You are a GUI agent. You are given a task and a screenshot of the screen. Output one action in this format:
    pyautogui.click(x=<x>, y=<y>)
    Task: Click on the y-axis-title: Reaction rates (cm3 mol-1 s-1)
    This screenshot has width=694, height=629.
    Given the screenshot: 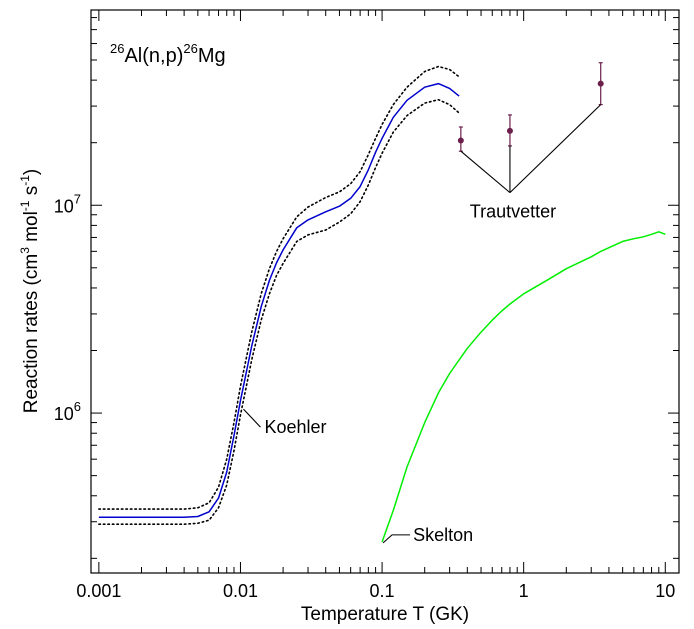 What is the action you would take?
    pyautogui.click(x=30, y=291)
    